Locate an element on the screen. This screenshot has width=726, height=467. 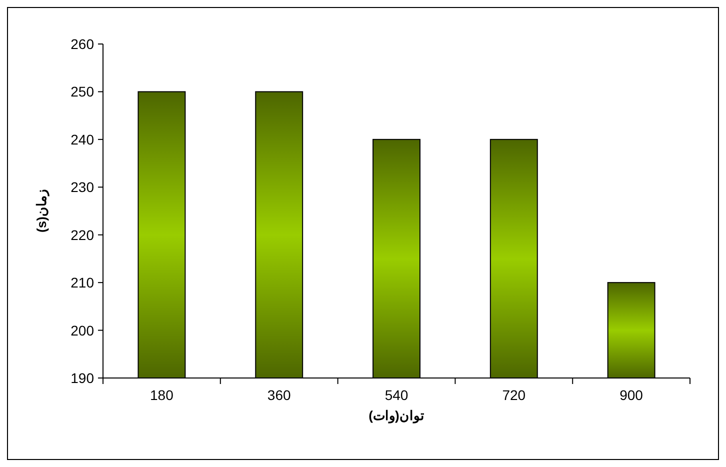
x-tick-label: 360 is located at coordinates (279, 395).